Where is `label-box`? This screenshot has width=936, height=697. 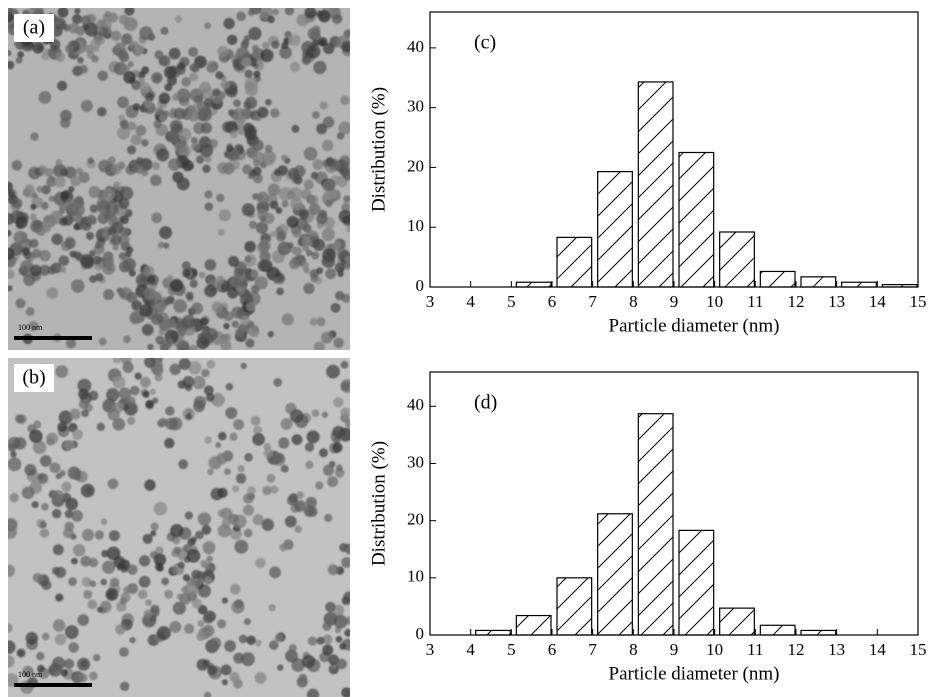
label-box is located at coordinates (34, 378).